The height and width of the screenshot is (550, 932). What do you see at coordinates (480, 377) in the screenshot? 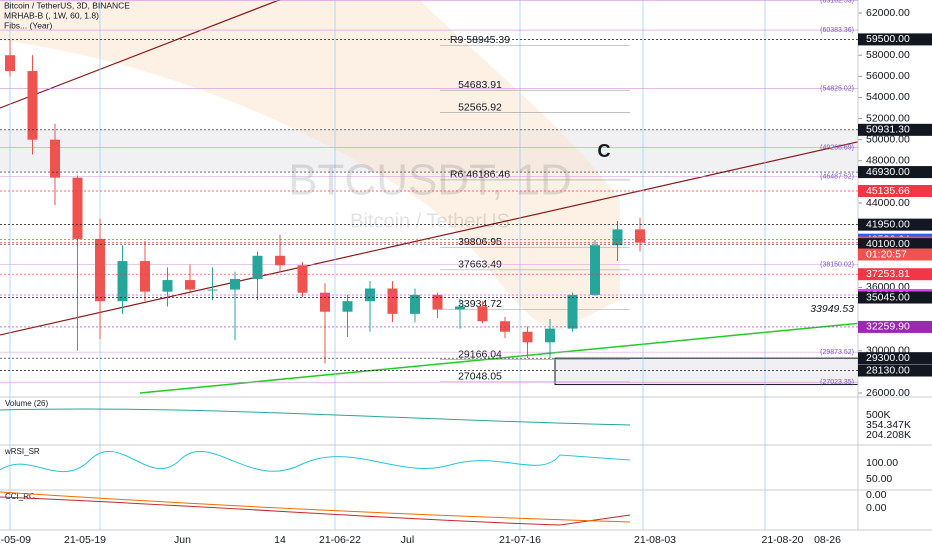
I see `fib-label: 27048.05` at bounding box center [480, 377].